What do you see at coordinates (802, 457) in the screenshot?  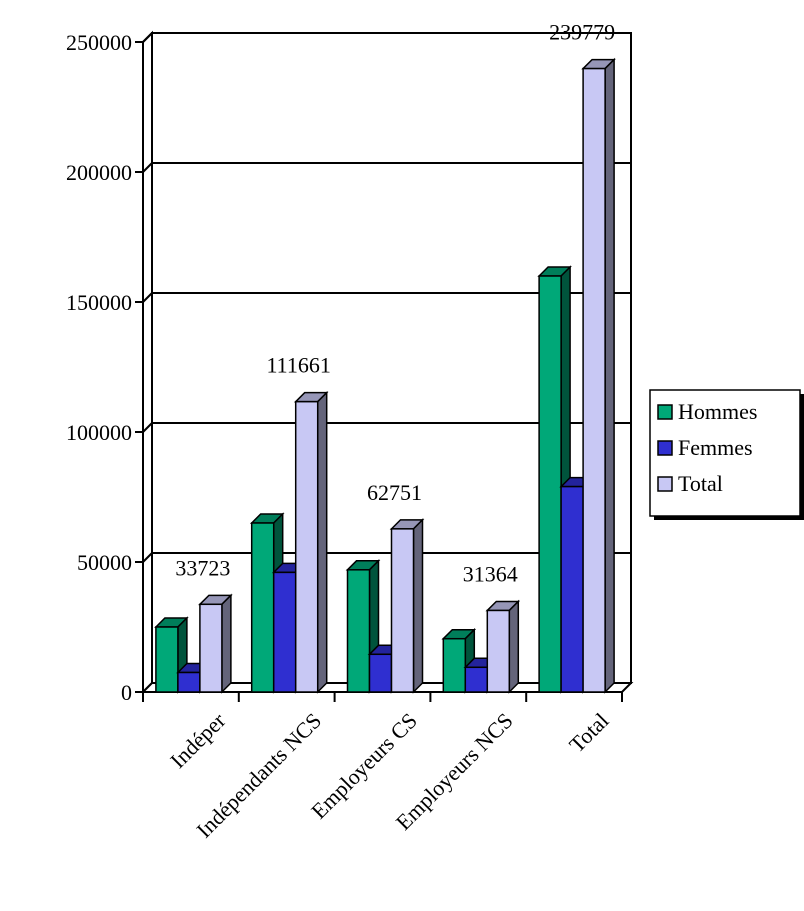 I see `legend-shadow-right` at bounding box center [802, 457].